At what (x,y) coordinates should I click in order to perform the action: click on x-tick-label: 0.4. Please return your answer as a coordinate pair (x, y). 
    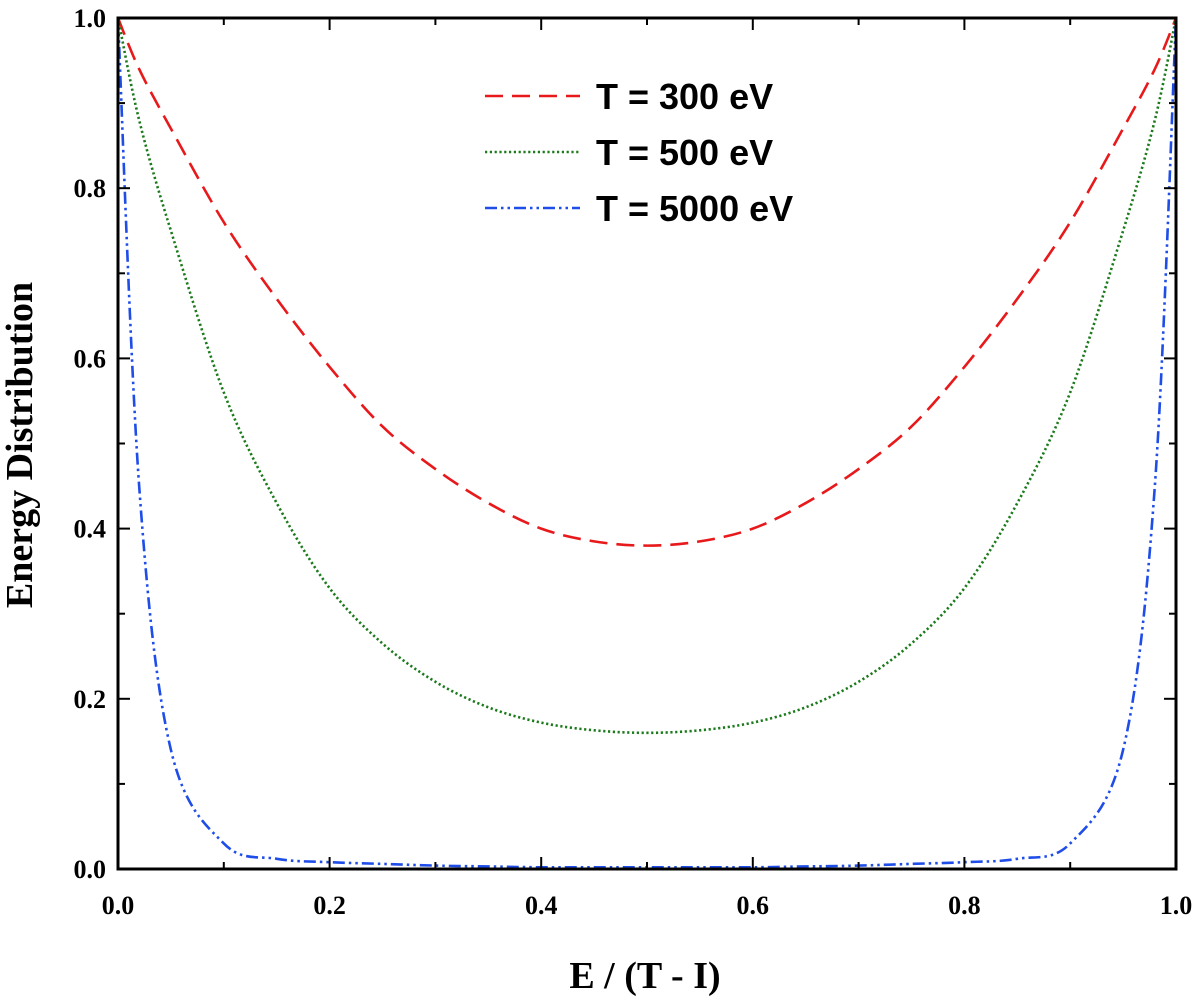
    Looking at the image, I should click on (541, 905).